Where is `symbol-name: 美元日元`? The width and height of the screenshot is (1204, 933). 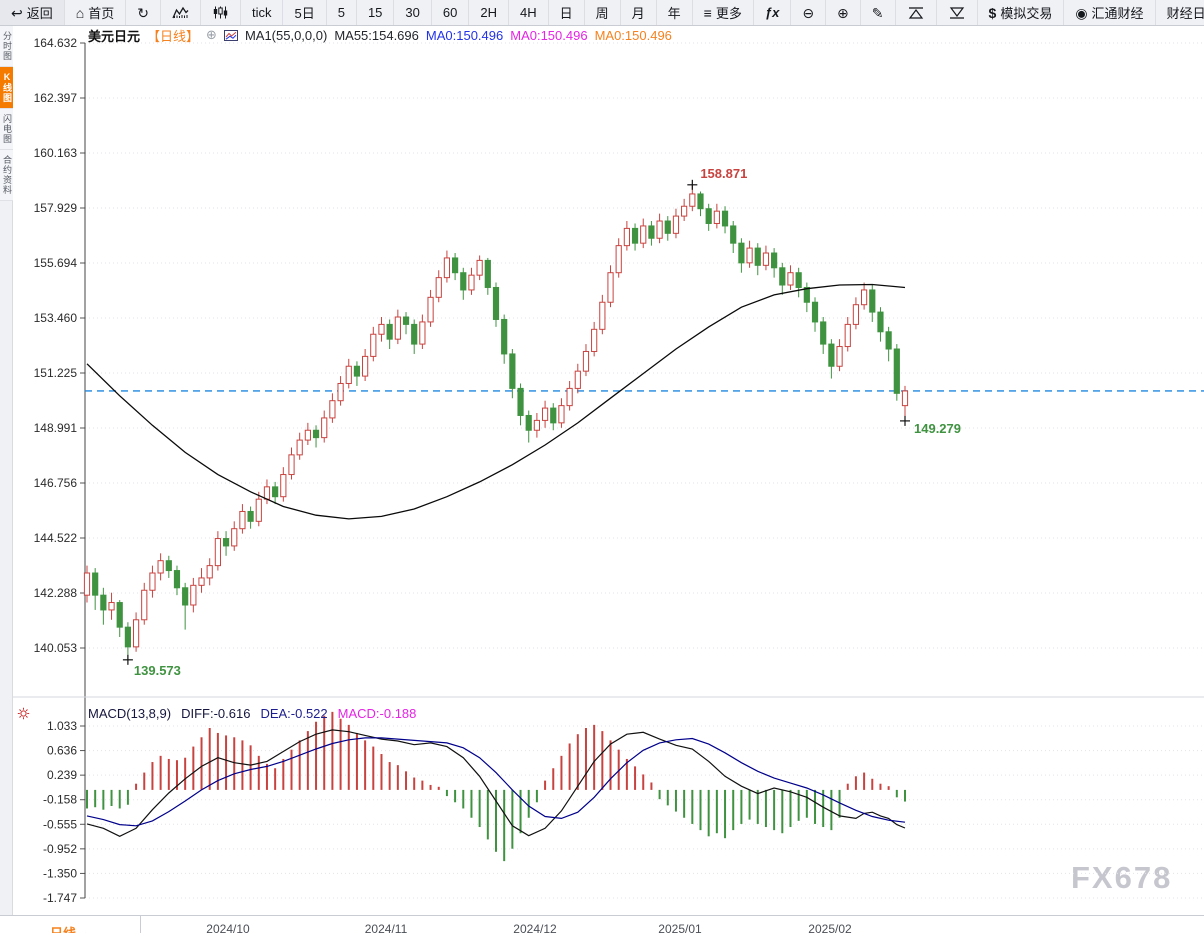 symbol-name: 美元日元 is located at coordinates (114, 36).